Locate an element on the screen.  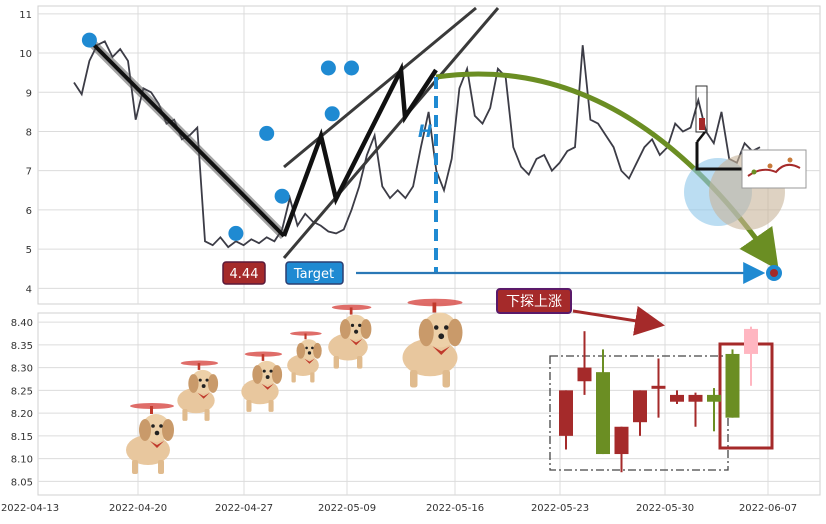
x-tick-label: 2022-05-23 is located at coordinates (560, 508).